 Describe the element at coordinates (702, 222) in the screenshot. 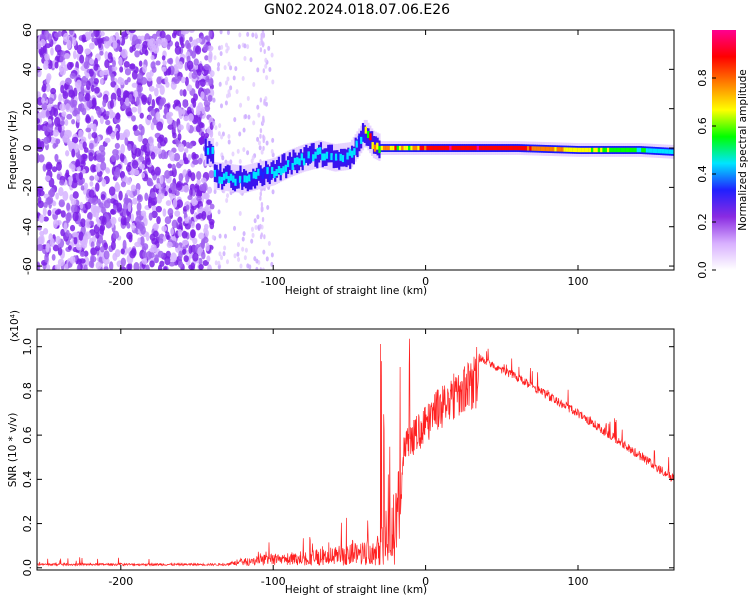

I see `colorbar-tick-label: 0.2` at that location.